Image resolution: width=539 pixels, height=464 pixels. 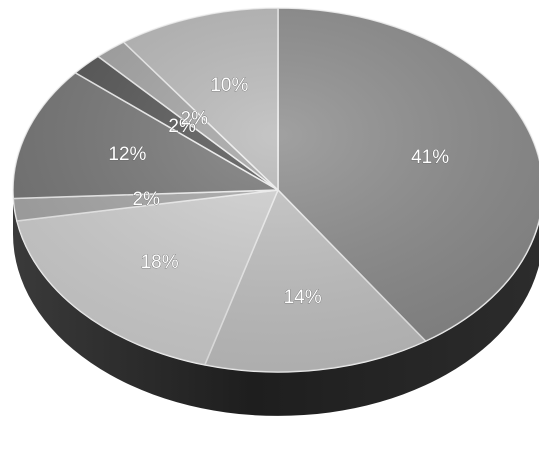 What do you see at coordinates (160, 262) in the screenshot?
I see `slice-label: 18%` at bounding box center [160, 262].